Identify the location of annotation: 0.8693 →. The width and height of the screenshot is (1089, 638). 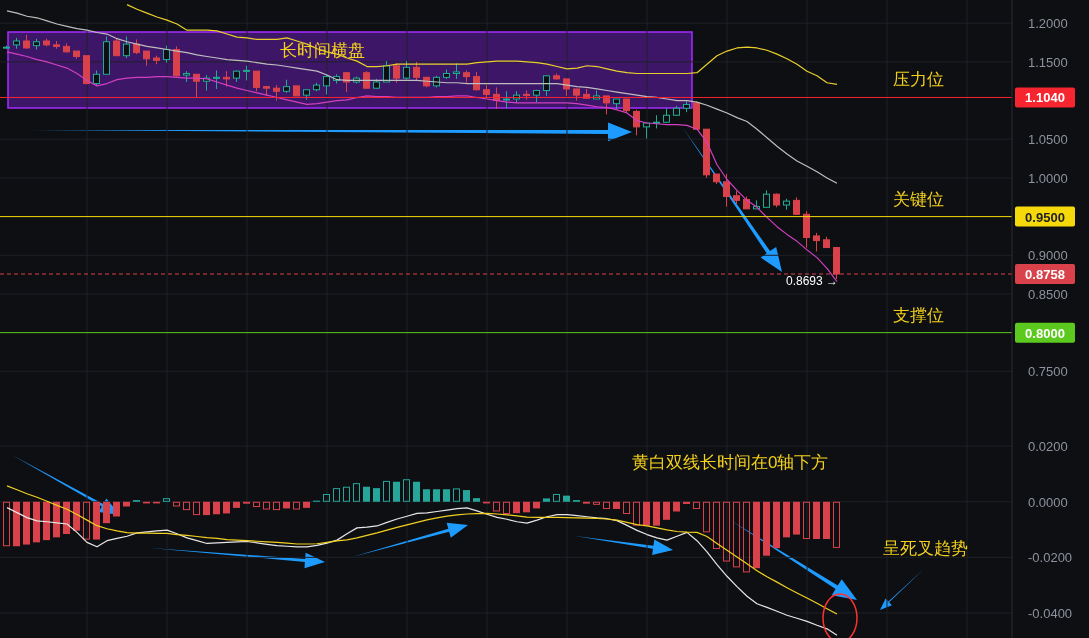
(811, 281).